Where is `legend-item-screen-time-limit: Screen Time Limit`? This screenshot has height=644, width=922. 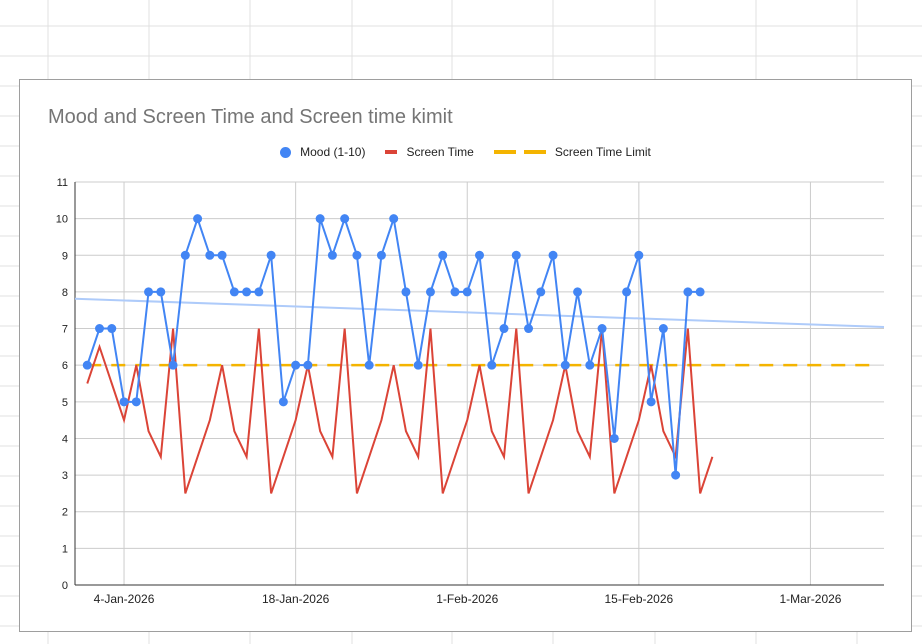
legend-item-screen-time-limit: Screen Time Limit is located at coordinates (572, 152).